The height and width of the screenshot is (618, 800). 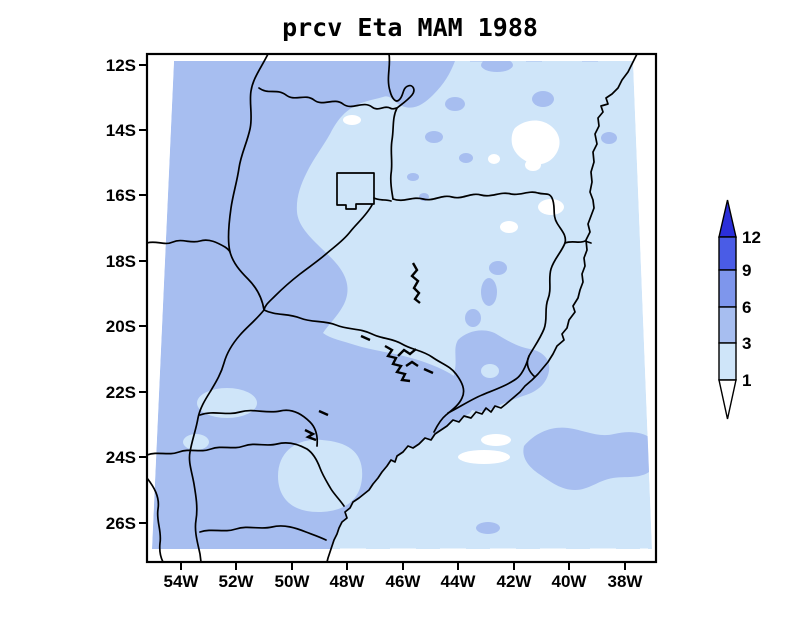 What do you see at coordinates (382, 199) in the screenshot?
I see `federal-district-connector` at bounding box center [382, 199].